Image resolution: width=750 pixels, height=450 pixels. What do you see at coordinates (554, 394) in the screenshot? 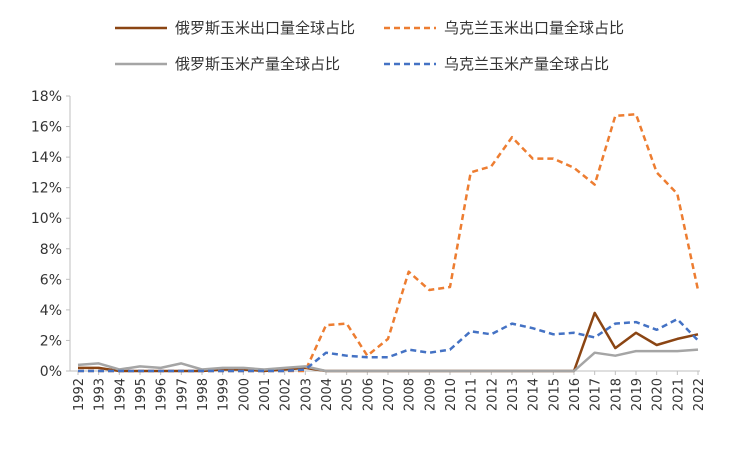
I see `x-tick-label: 2015` at bounding box center [554, 394].